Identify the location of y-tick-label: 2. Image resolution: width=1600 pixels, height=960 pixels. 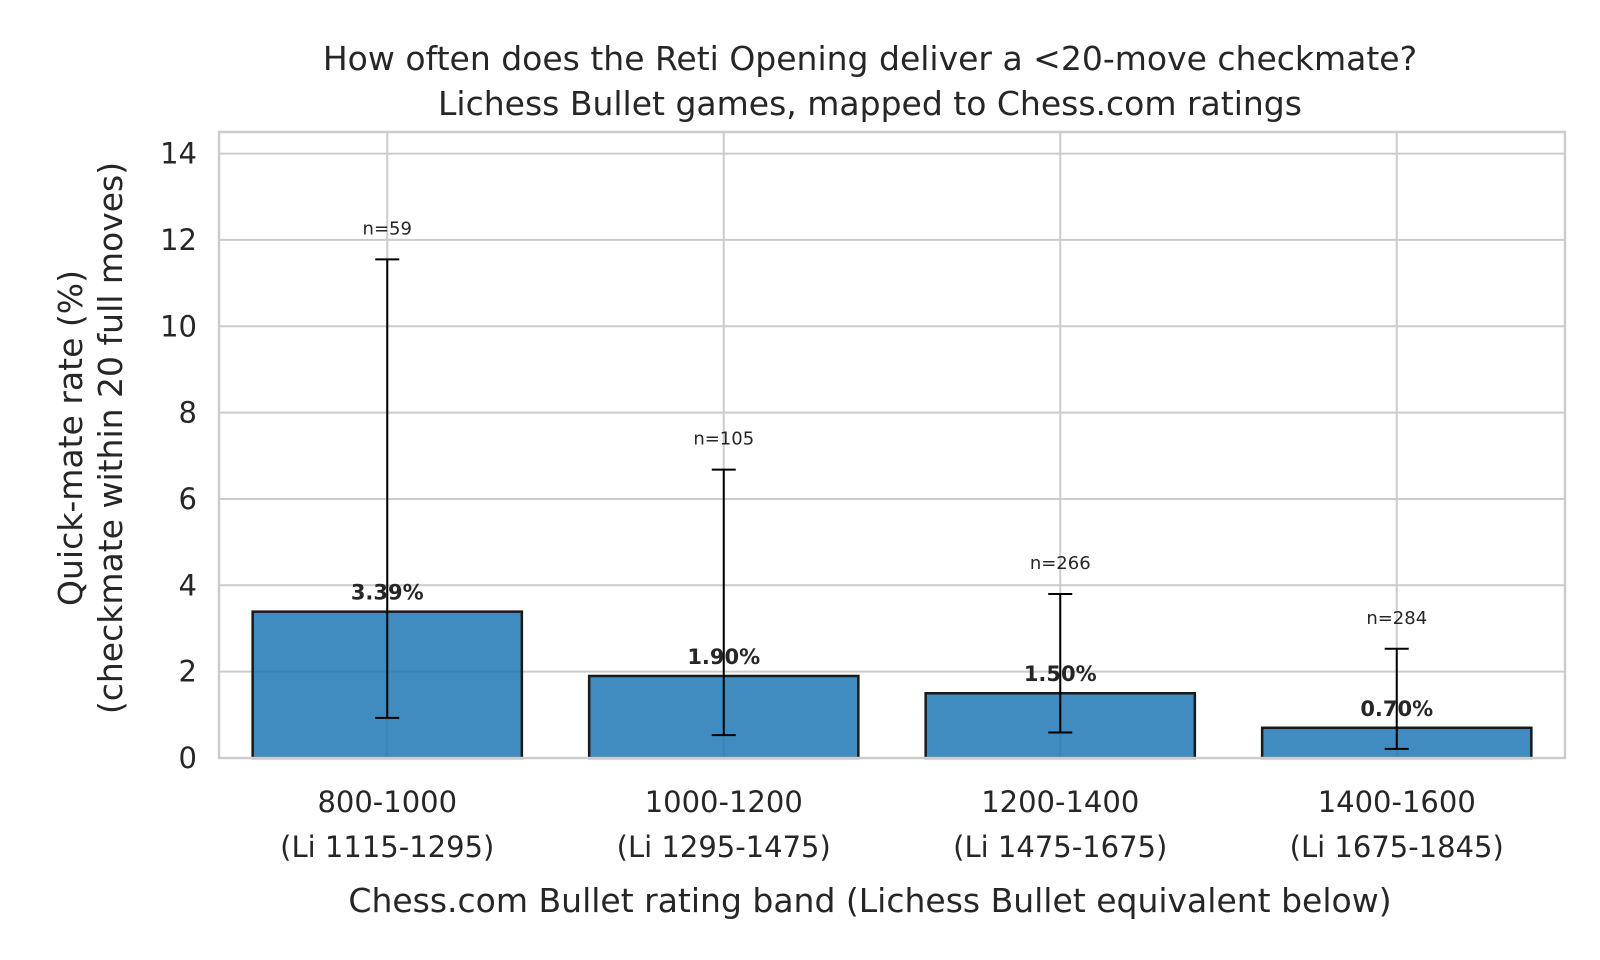
(188, 672).